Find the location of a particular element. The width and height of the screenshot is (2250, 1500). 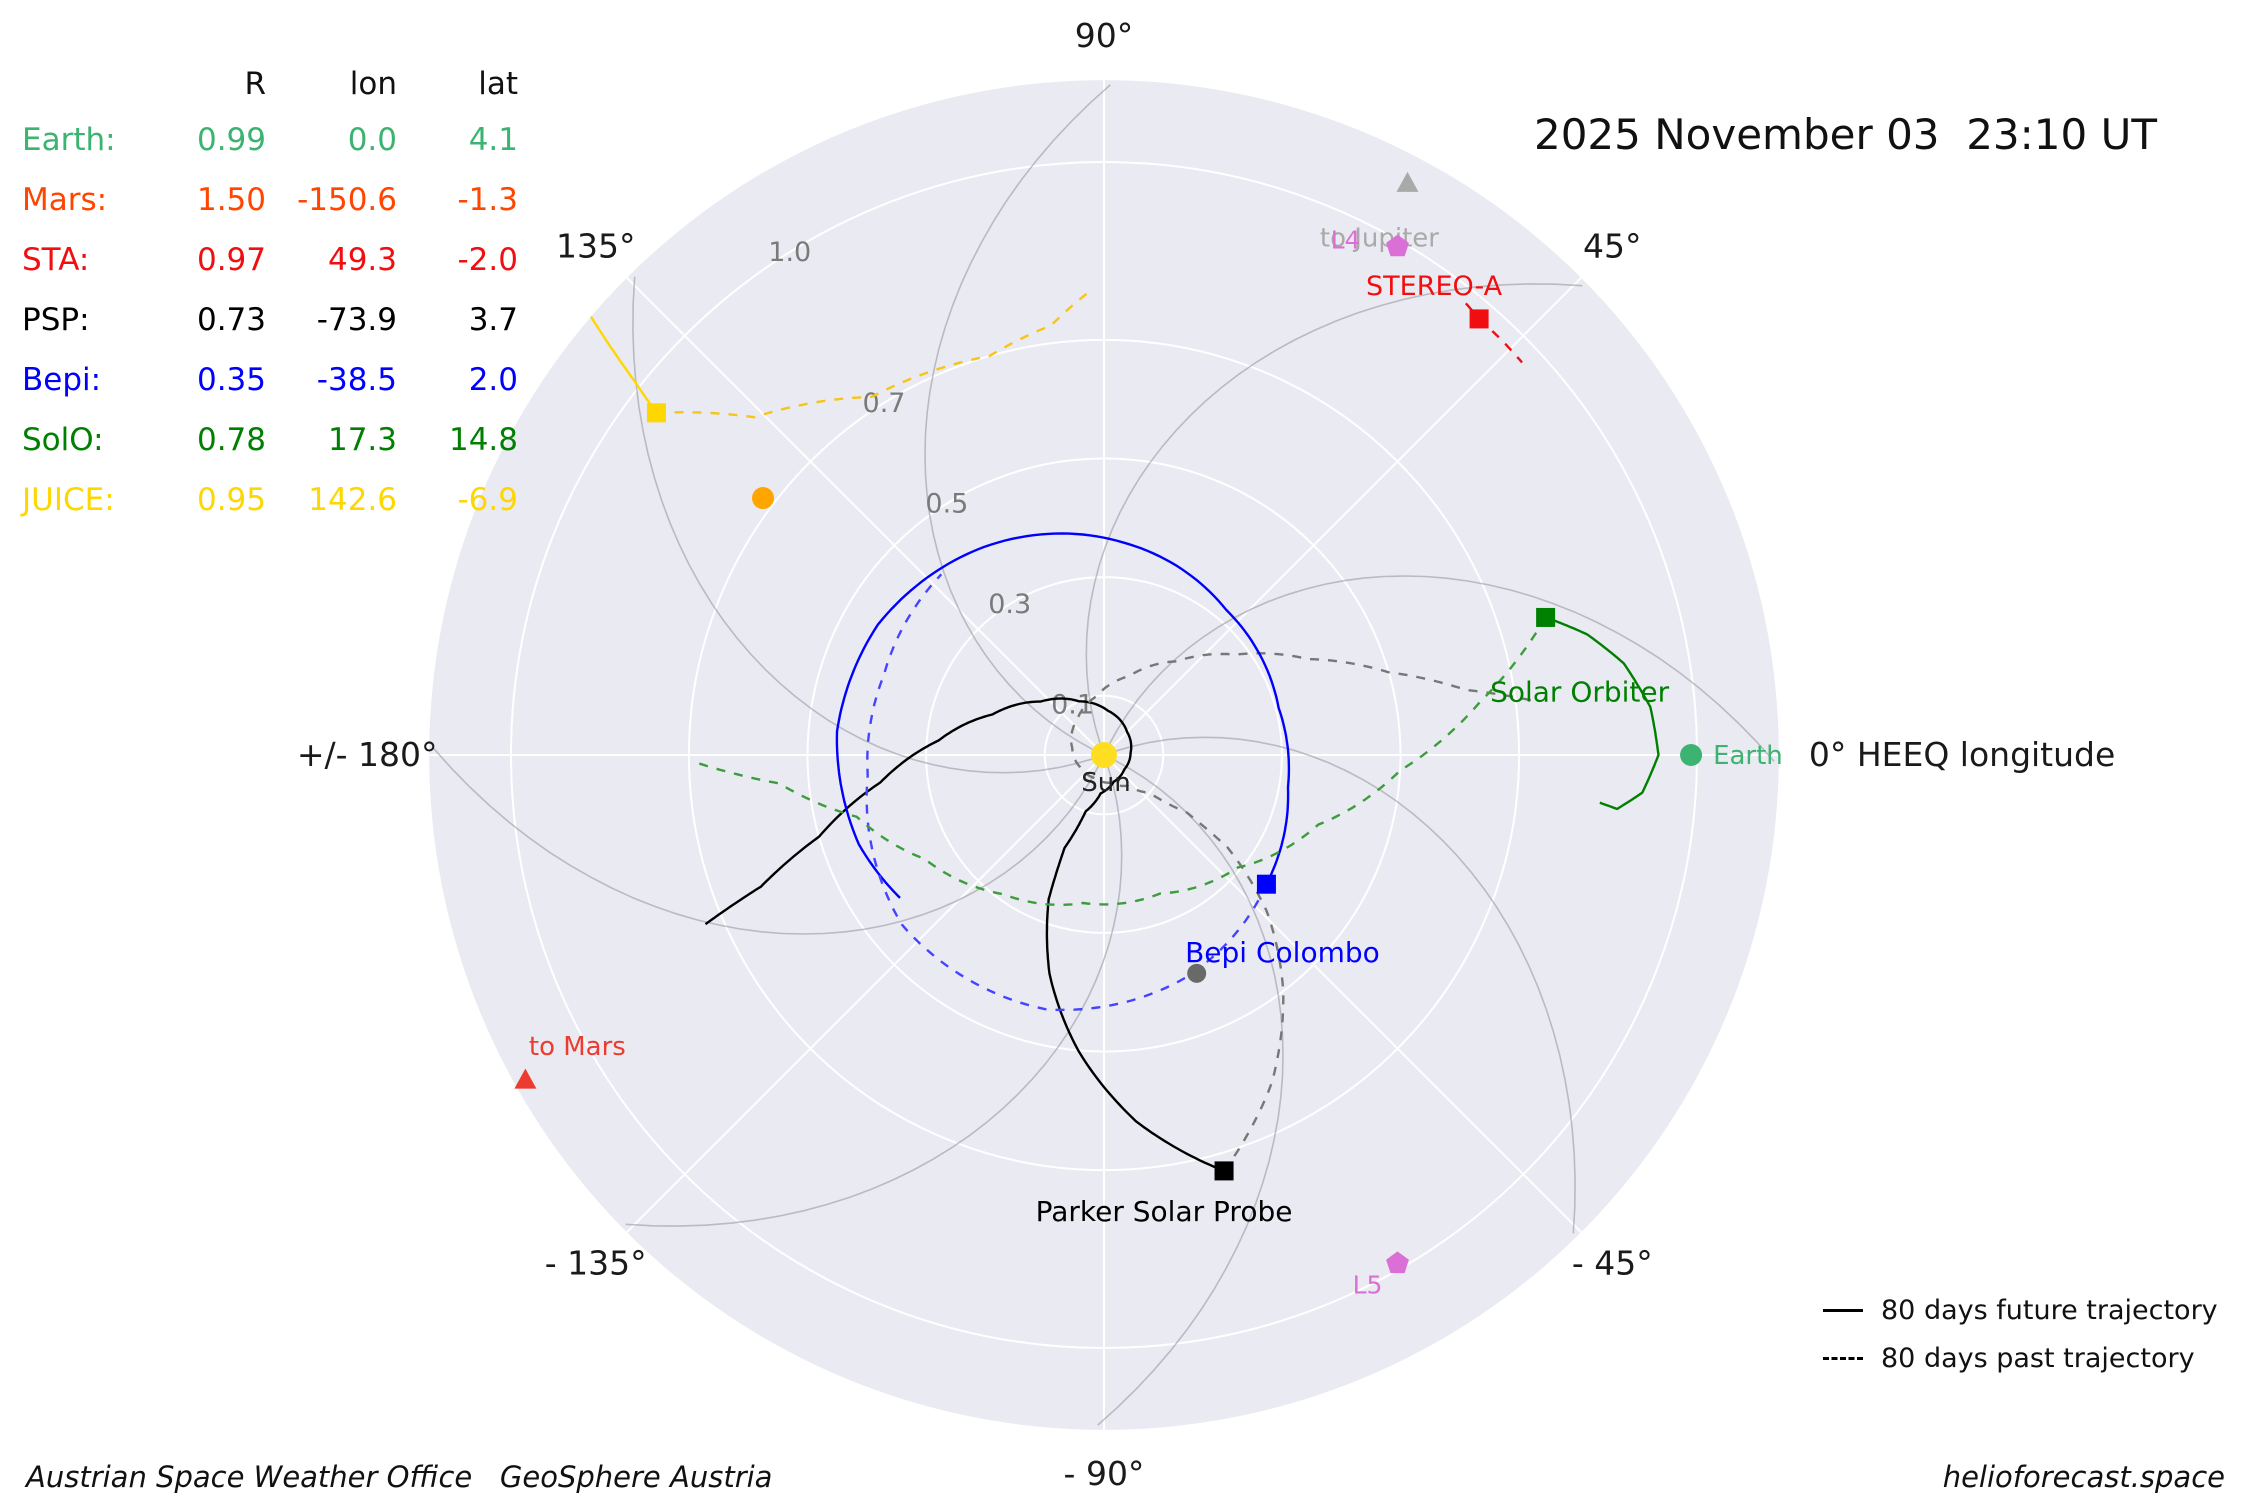

trajectory-psp-future is located at coordinates (964, 935).